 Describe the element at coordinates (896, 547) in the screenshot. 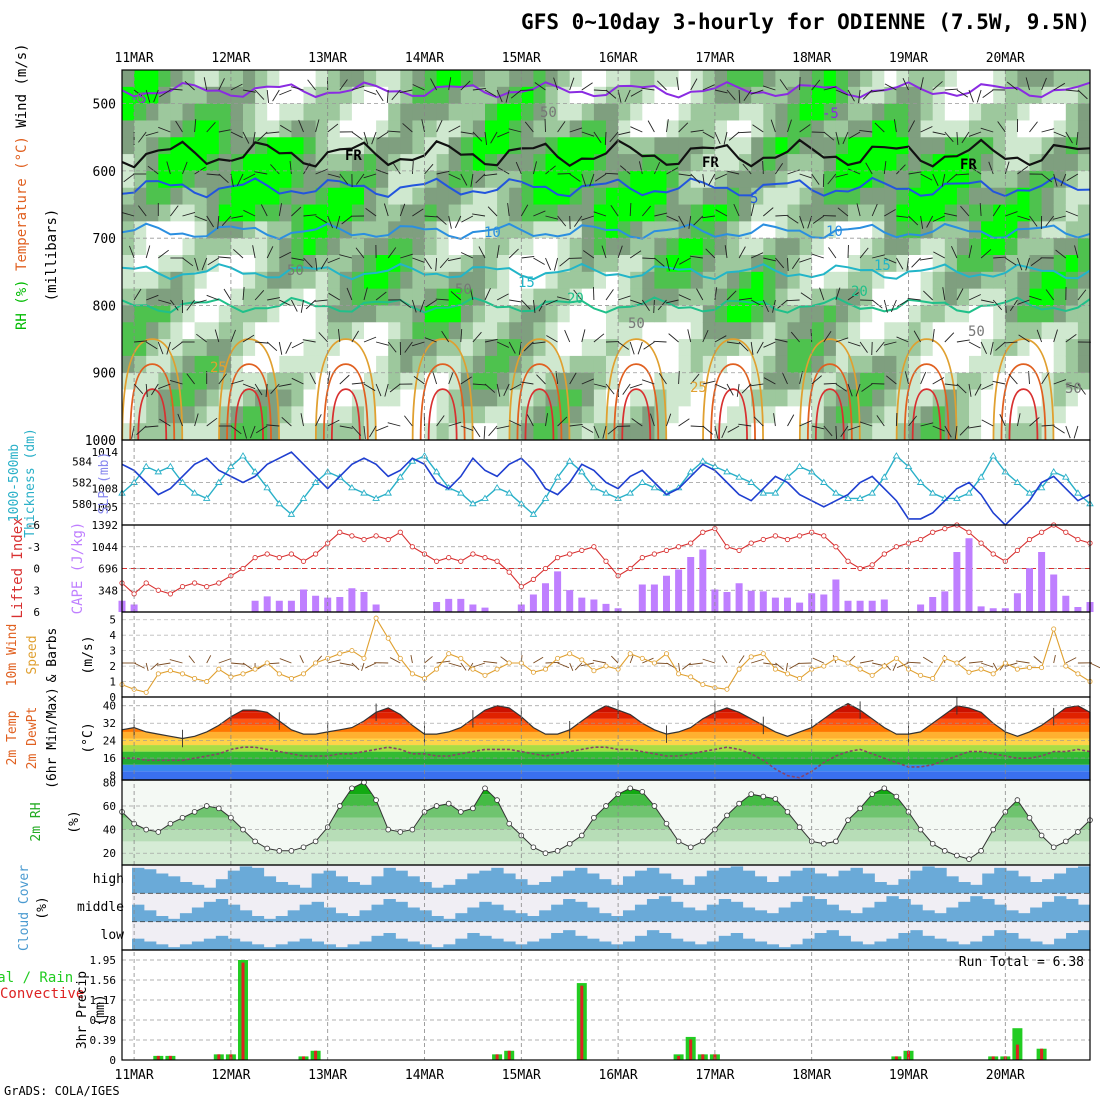

I see `li-point` at that location.